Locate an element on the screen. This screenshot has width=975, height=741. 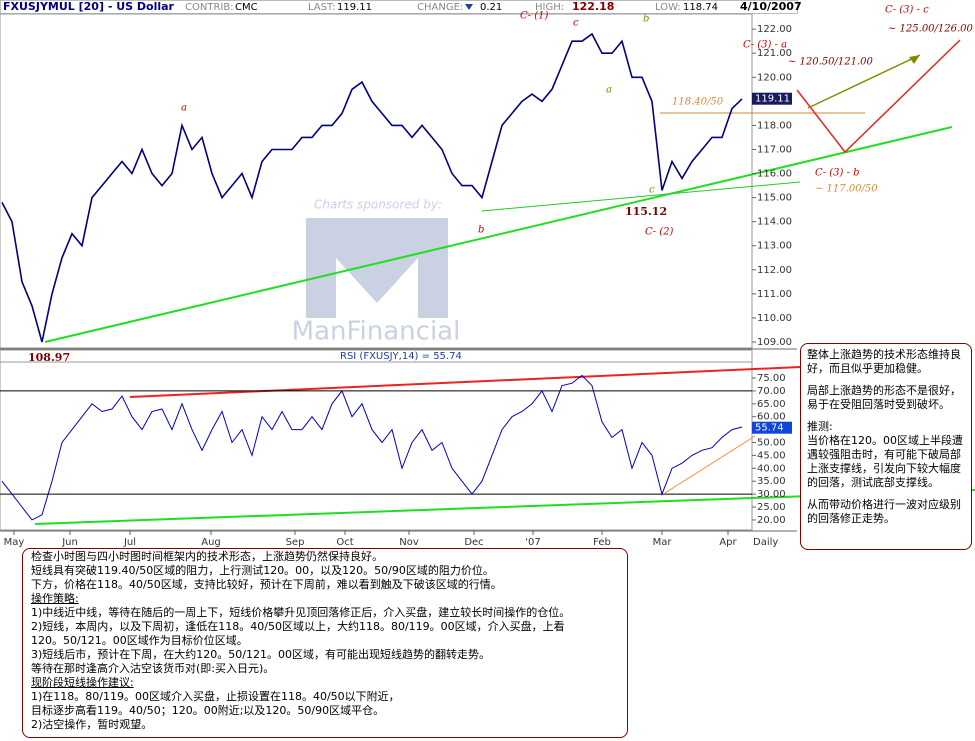
y-tick-label: 115.00 is located at coordinates (774, 198).